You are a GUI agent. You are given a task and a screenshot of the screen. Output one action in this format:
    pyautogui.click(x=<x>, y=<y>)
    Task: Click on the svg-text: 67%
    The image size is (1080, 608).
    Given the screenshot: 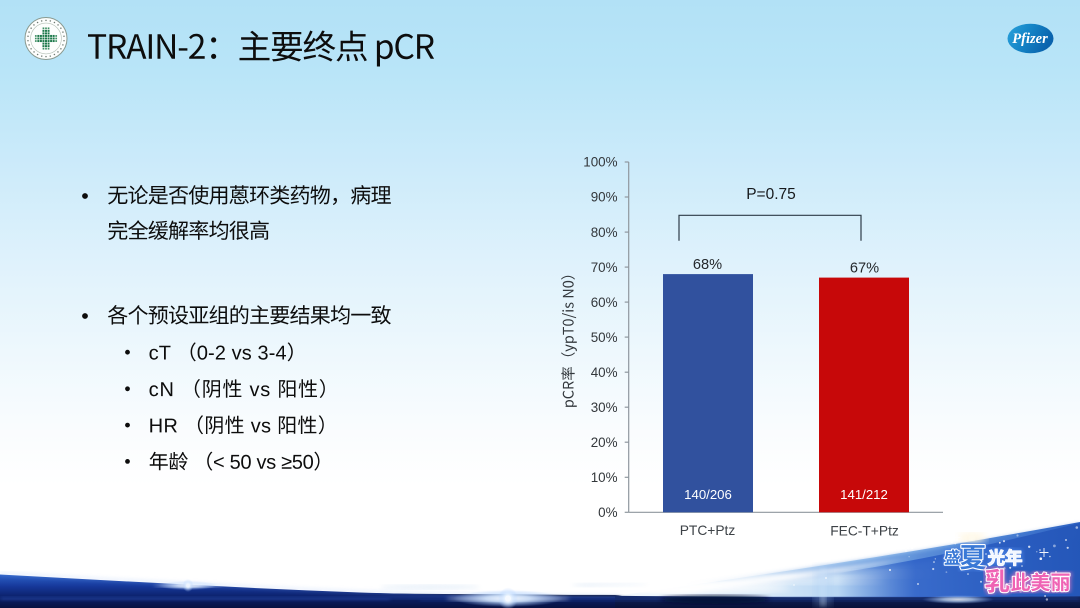 What is the action you would take?
    pyautogui.click(x=864, y=268)
    